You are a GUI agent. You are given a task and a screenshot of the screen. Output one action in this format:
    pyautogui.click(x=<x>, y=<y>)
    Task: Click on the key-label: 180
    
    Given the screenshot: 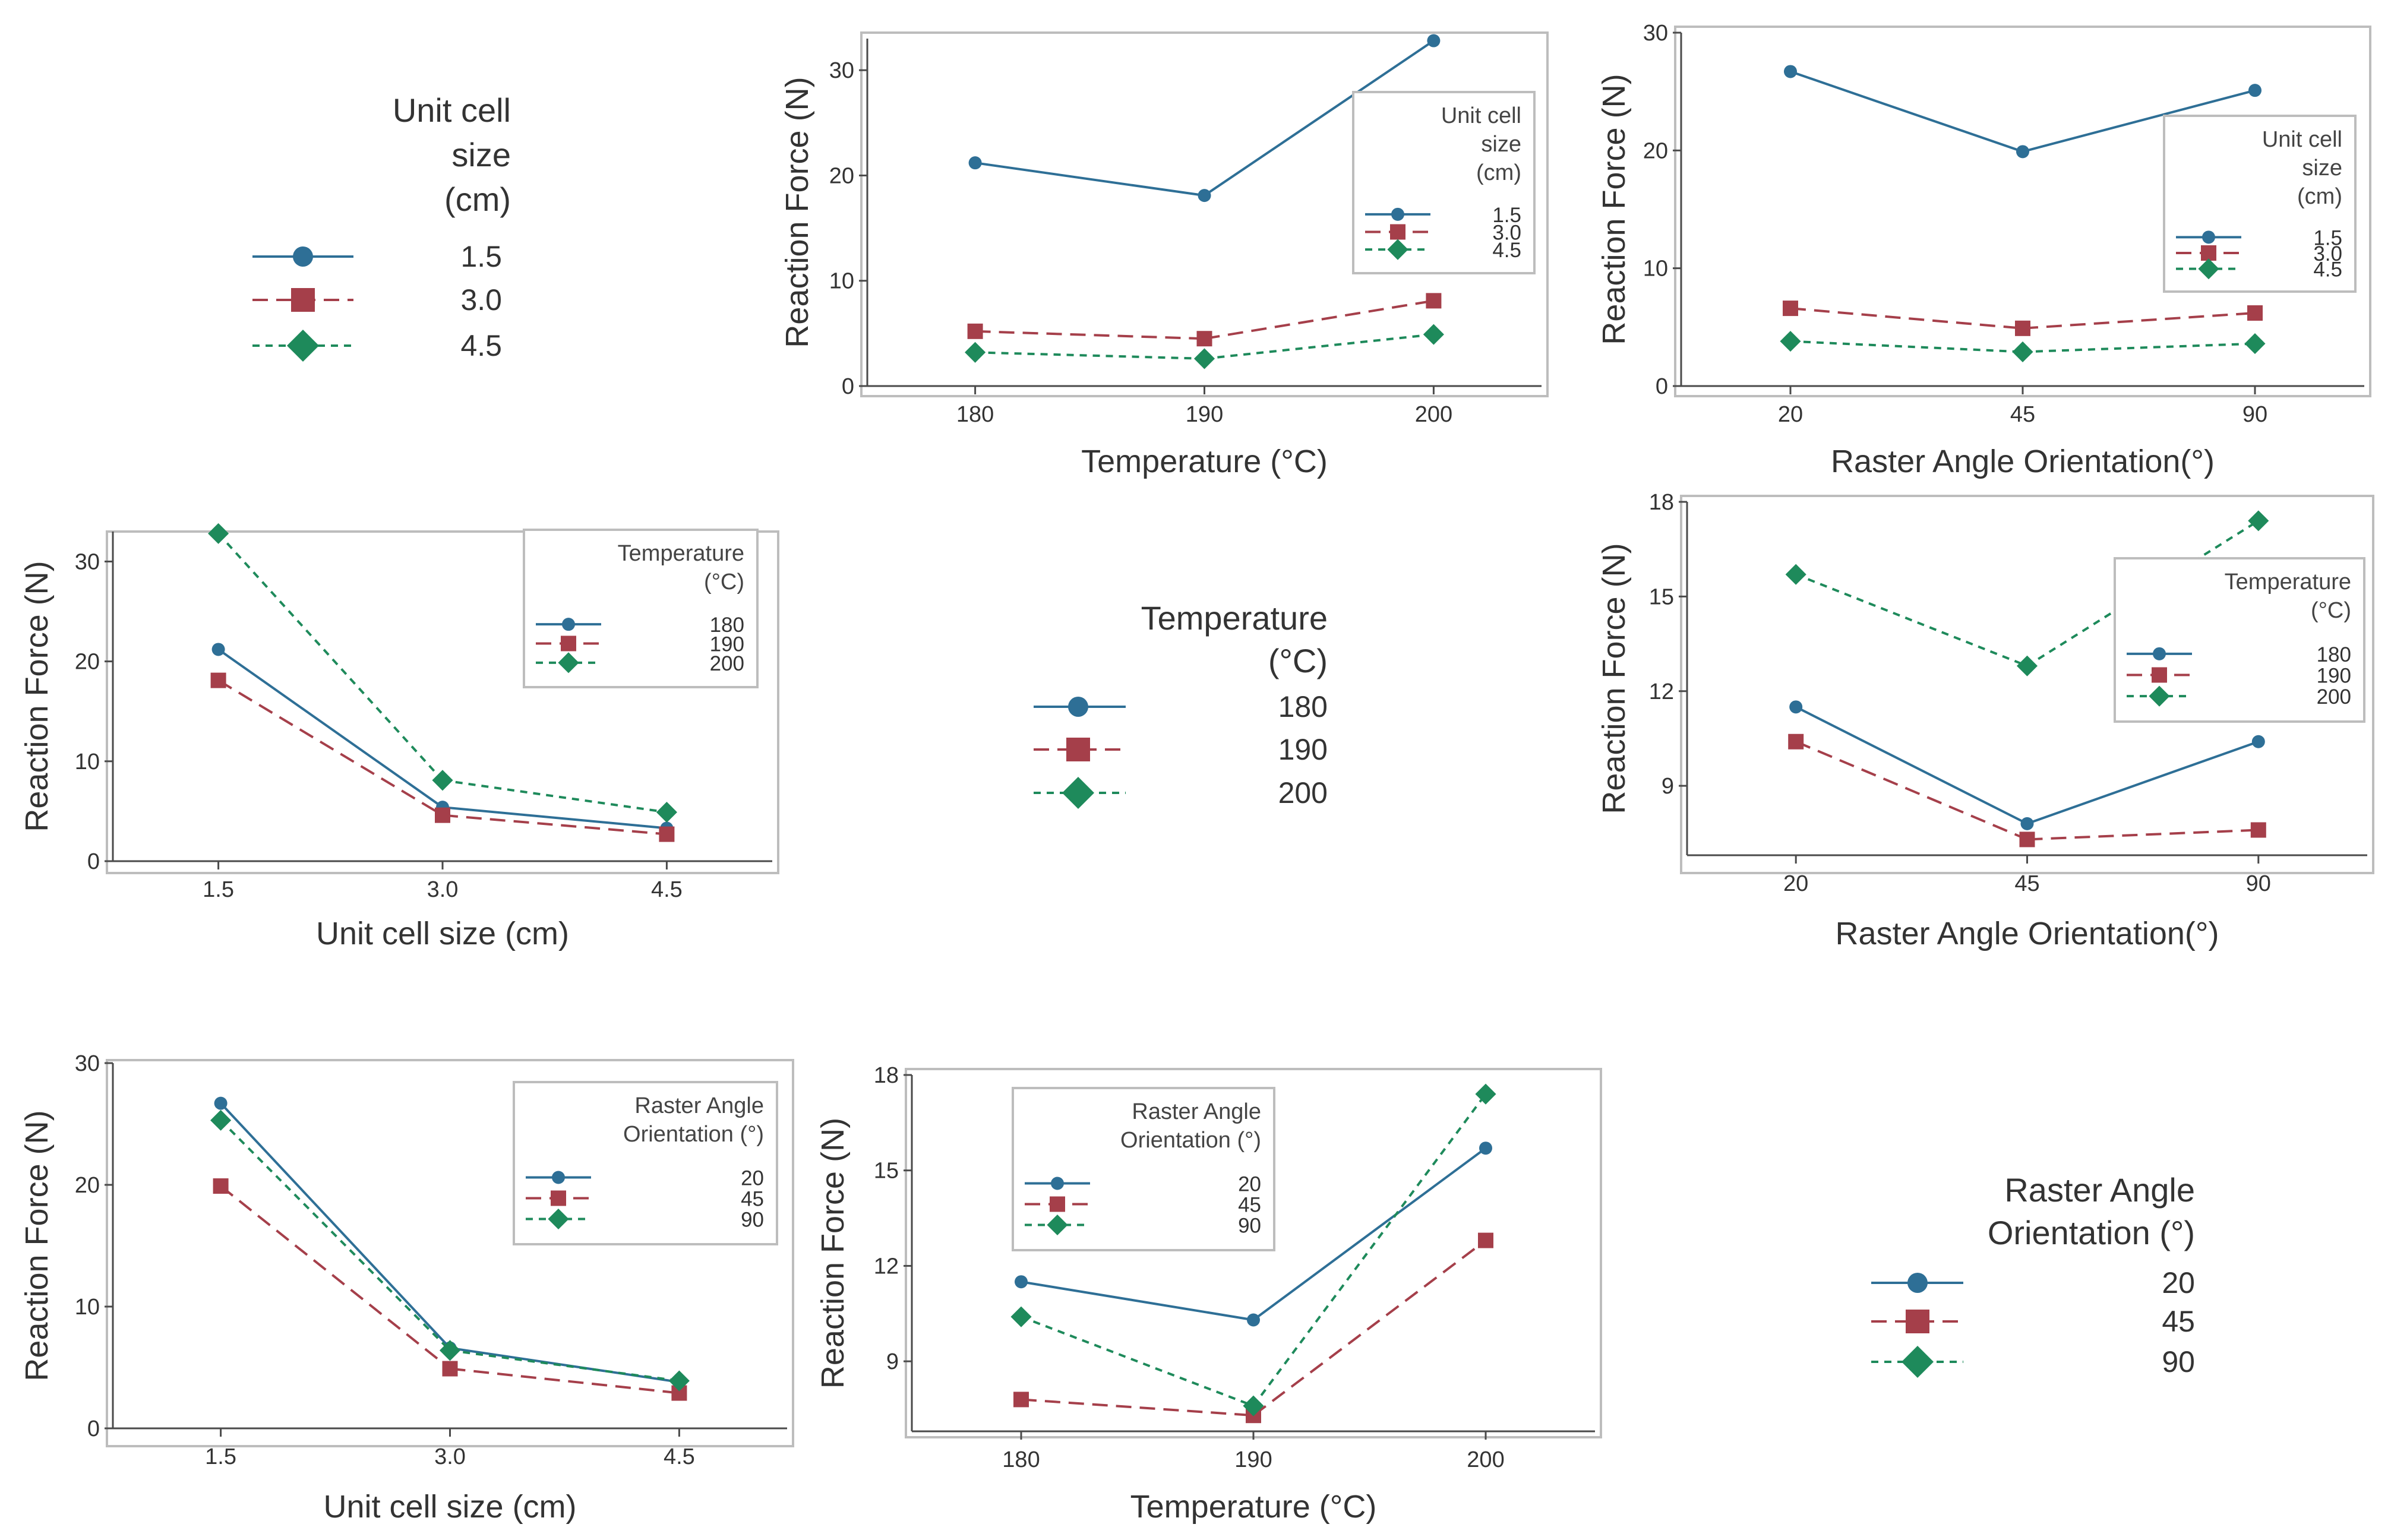 What is the action you would take?
    pyautogui.click(x=1303, y=707)
    